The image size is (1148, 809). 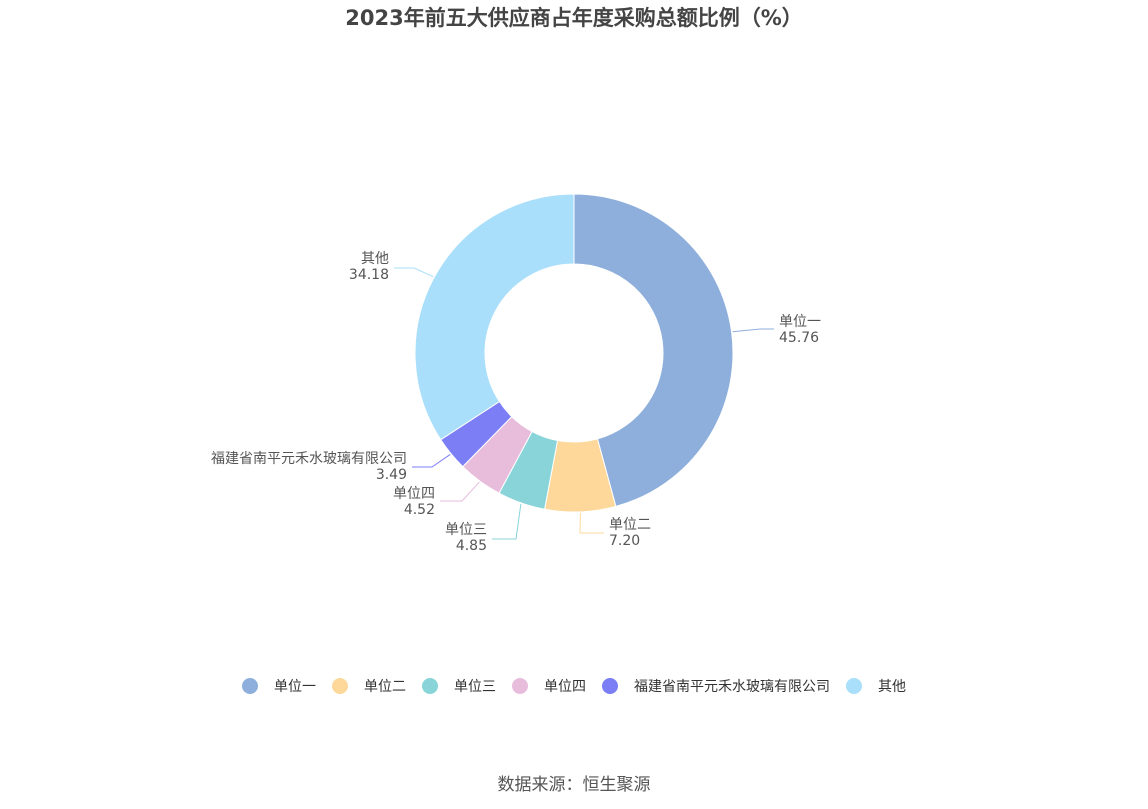 I want to click on legend-item-unit-1: 单位一, so click(x=279, y=686).